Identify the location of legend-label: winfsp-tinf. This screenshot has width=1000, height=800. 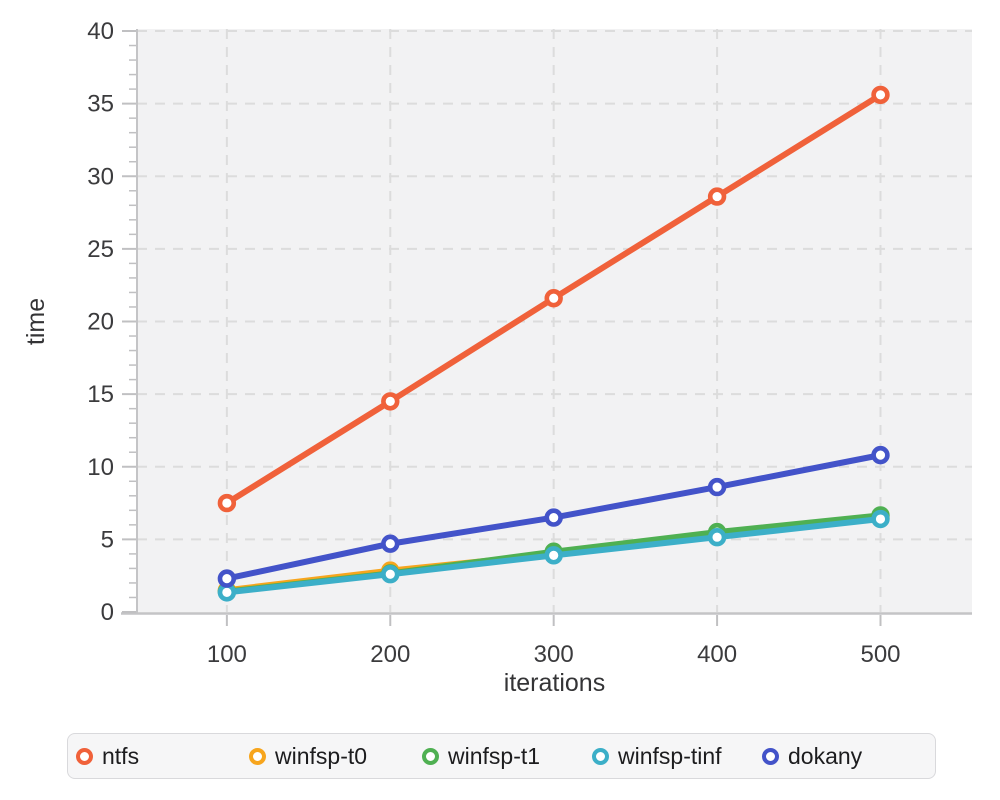
(670, 755).